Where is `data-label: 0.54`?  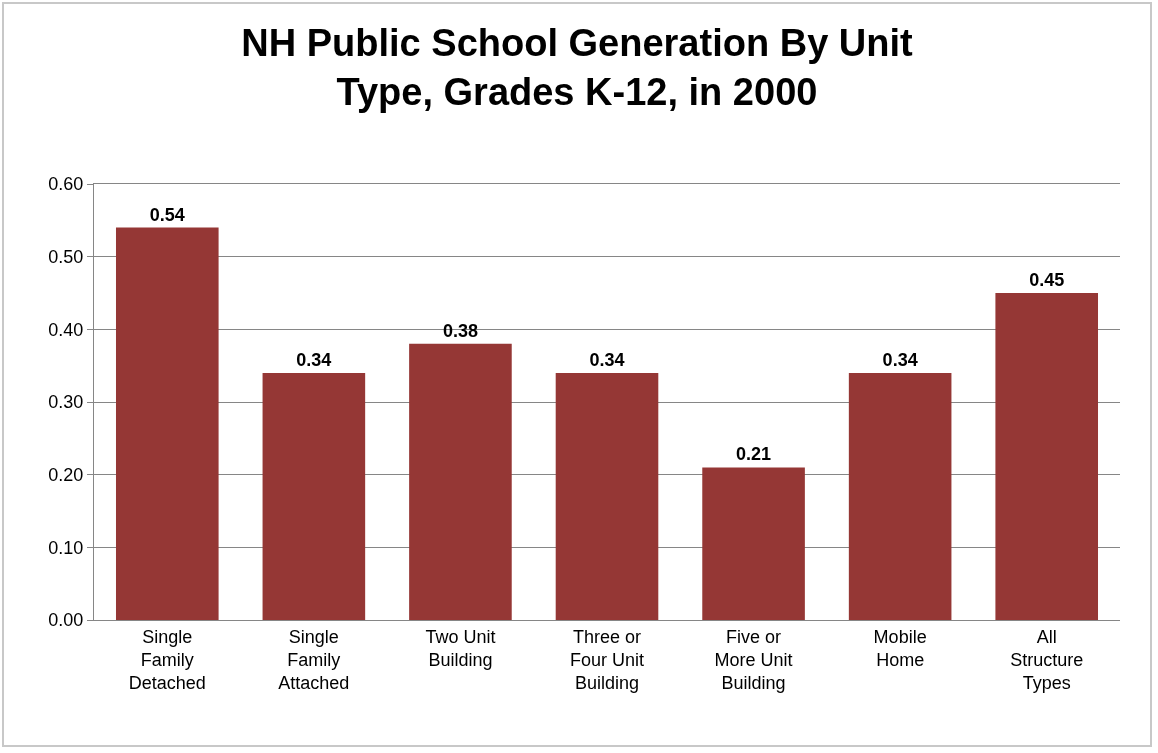 data-label: 0.54 is located at coordinates (167, 214).